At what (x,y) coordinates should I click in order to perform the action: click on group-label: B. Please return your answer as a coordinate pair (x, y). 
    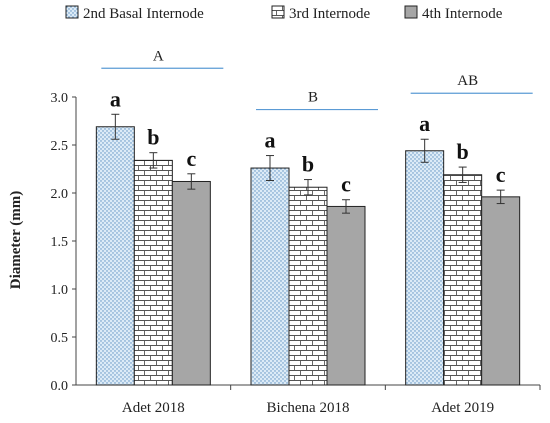
    Looking at the image, I should click on (313, 98).